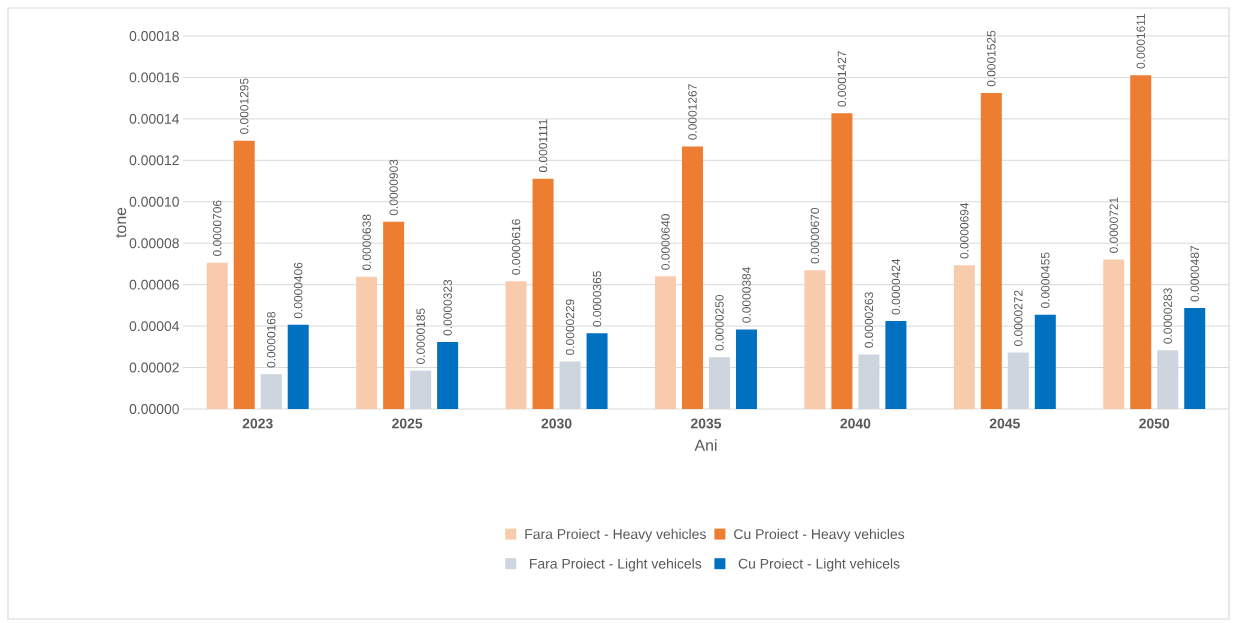 The width and height of the screenshot is (1239, 623). What do you see at coordinates (1140, 41) in the screenshot?
I see `data-label: 0.0001611` at bounding box center [1140, 41].